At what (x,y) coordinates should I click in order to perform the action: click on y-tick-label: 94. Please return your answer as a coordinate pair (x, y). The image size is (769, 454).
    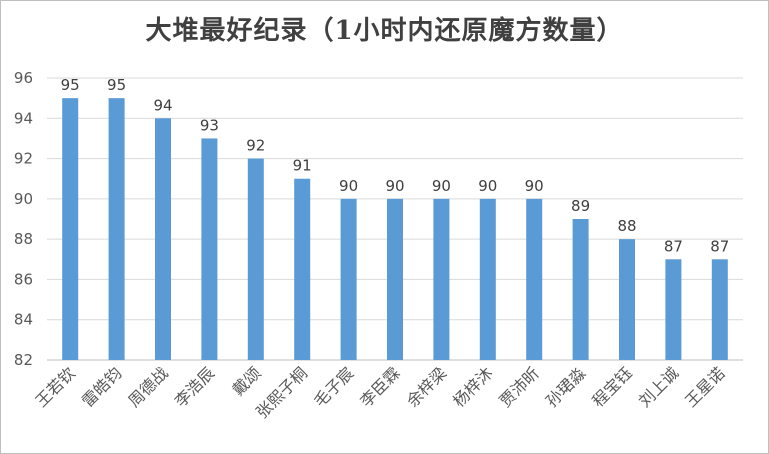
    Looking at the image, I should click on (23, 118).